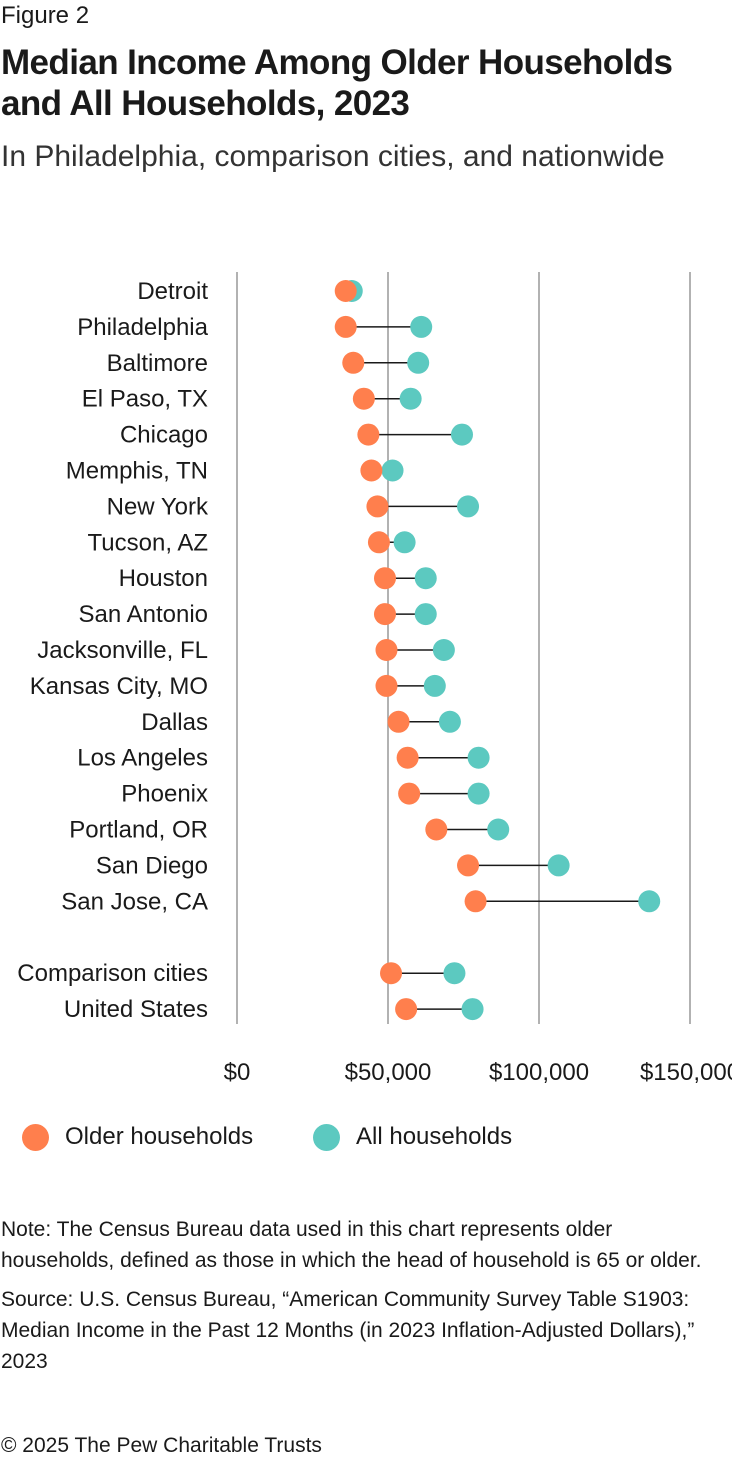  I want to click on category-label: Jacksonville, FL, so click(122, 650).